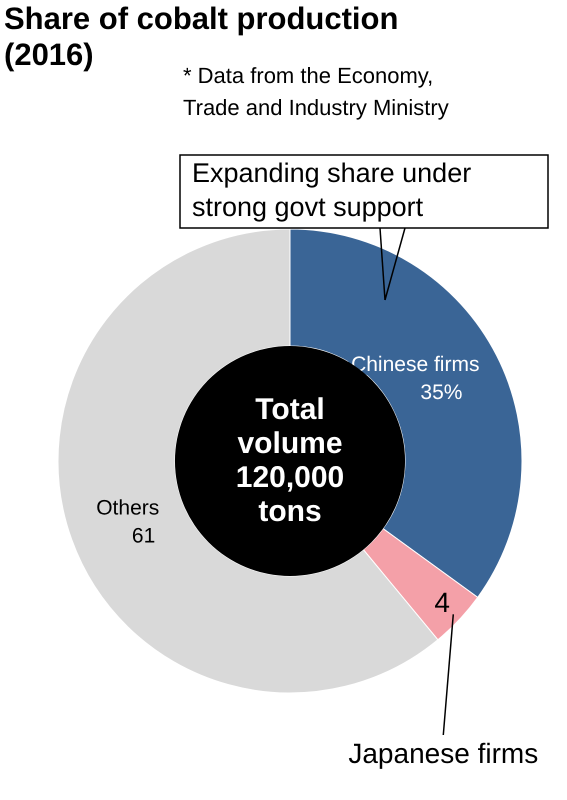 The height and width of the screenshot is (800, 567). What do you see at coordinates (128, 508) in the screenshot?
I see `slice-label: Others` at bounding box center [128, 508].